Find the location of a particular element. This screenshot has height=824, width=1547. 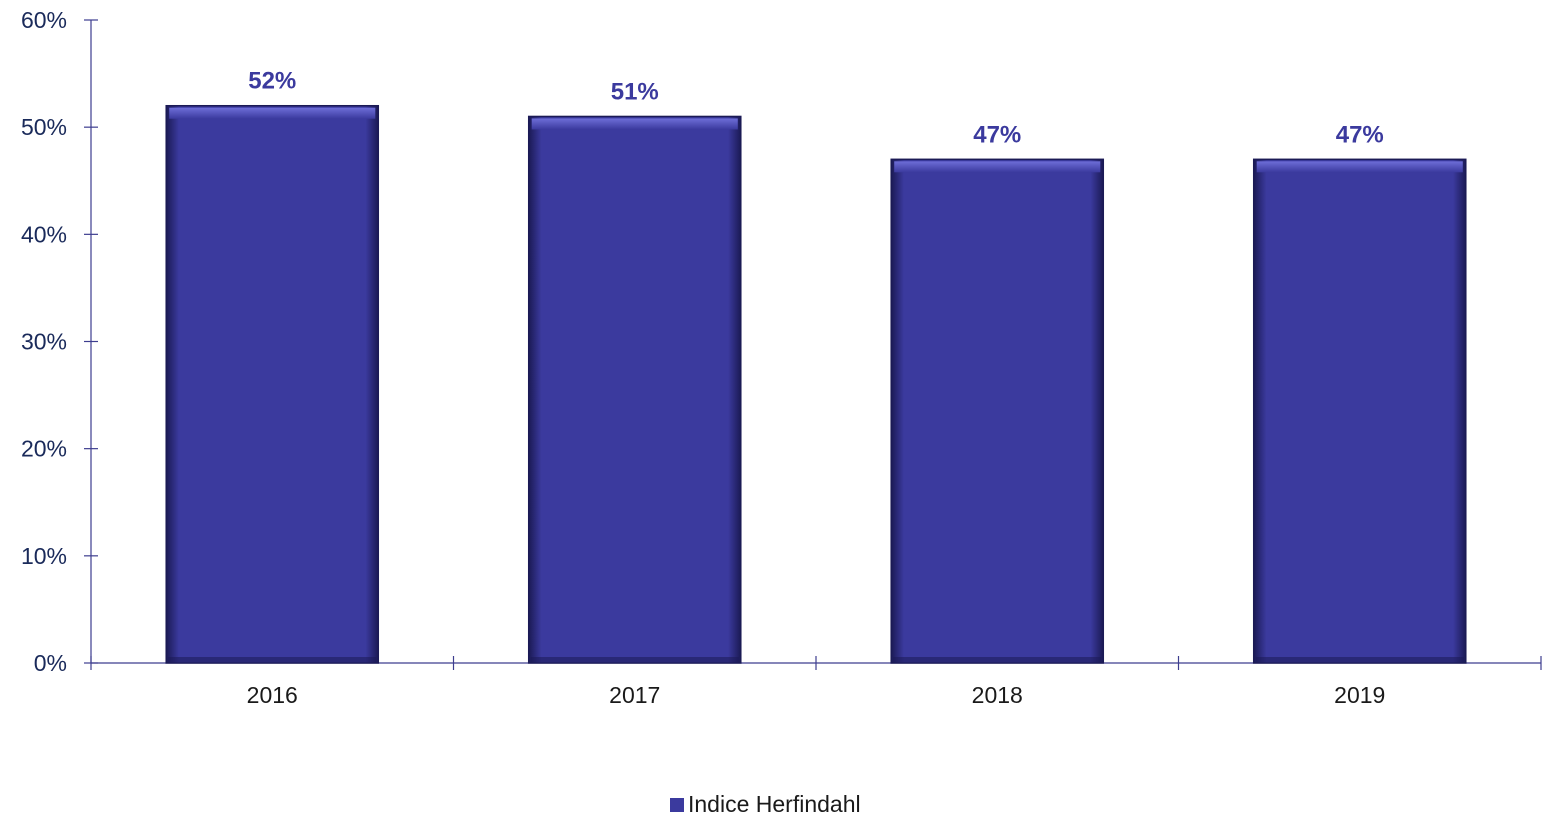

legend-label: Indice Herfindahl is located at coordinates (774, 804).